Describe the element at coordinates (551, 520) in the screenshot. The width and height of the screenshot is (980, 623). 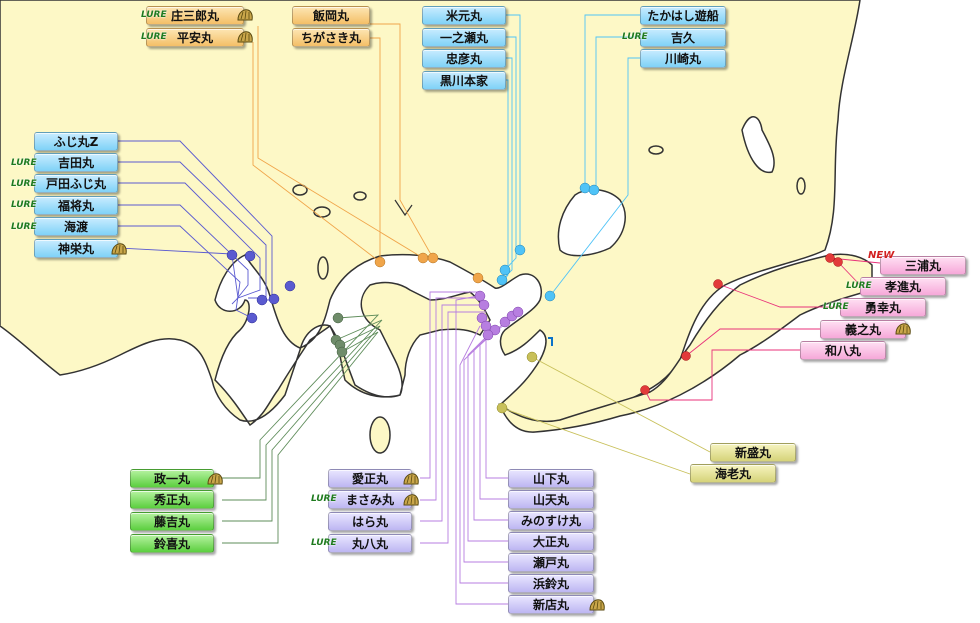
I see `boat-label-minosuke: みのすけ丸` at that location.